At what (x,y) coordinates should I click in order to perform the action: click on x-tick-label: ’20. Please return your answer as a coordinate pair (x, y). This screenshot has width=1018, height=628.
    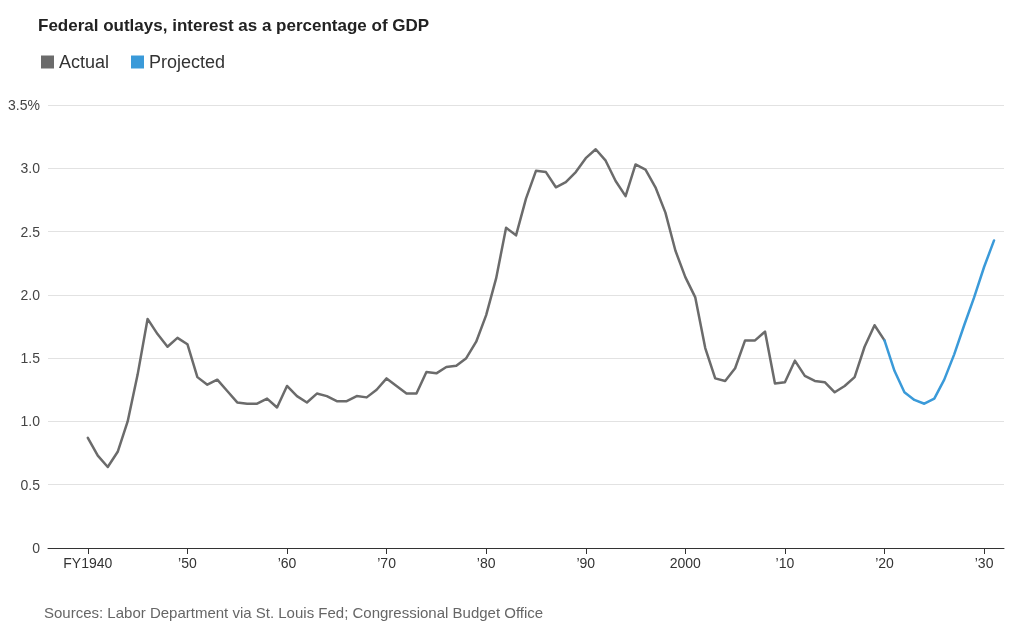
    Looking at the image, I should click on (885, 563).